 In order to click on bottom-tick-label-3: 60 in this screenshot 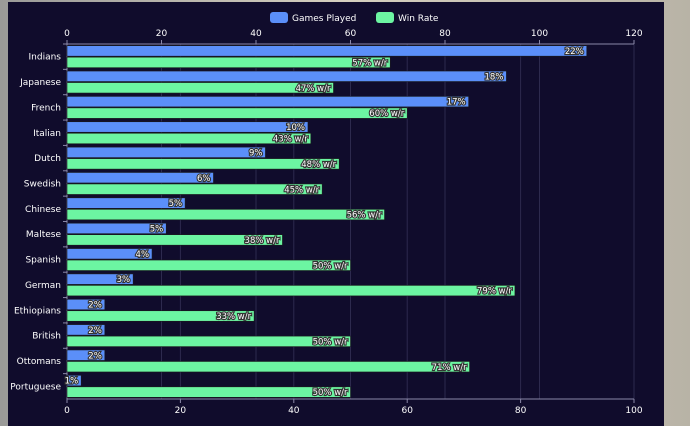, I will do `click(407, 411)`.